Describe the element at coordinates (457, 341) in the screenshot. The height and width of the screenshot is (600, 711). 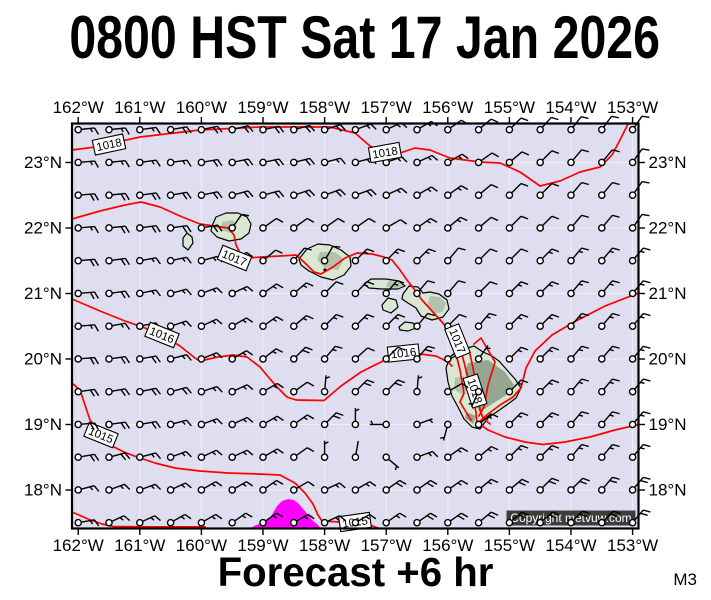
I see `isobar-label-box` at that location.